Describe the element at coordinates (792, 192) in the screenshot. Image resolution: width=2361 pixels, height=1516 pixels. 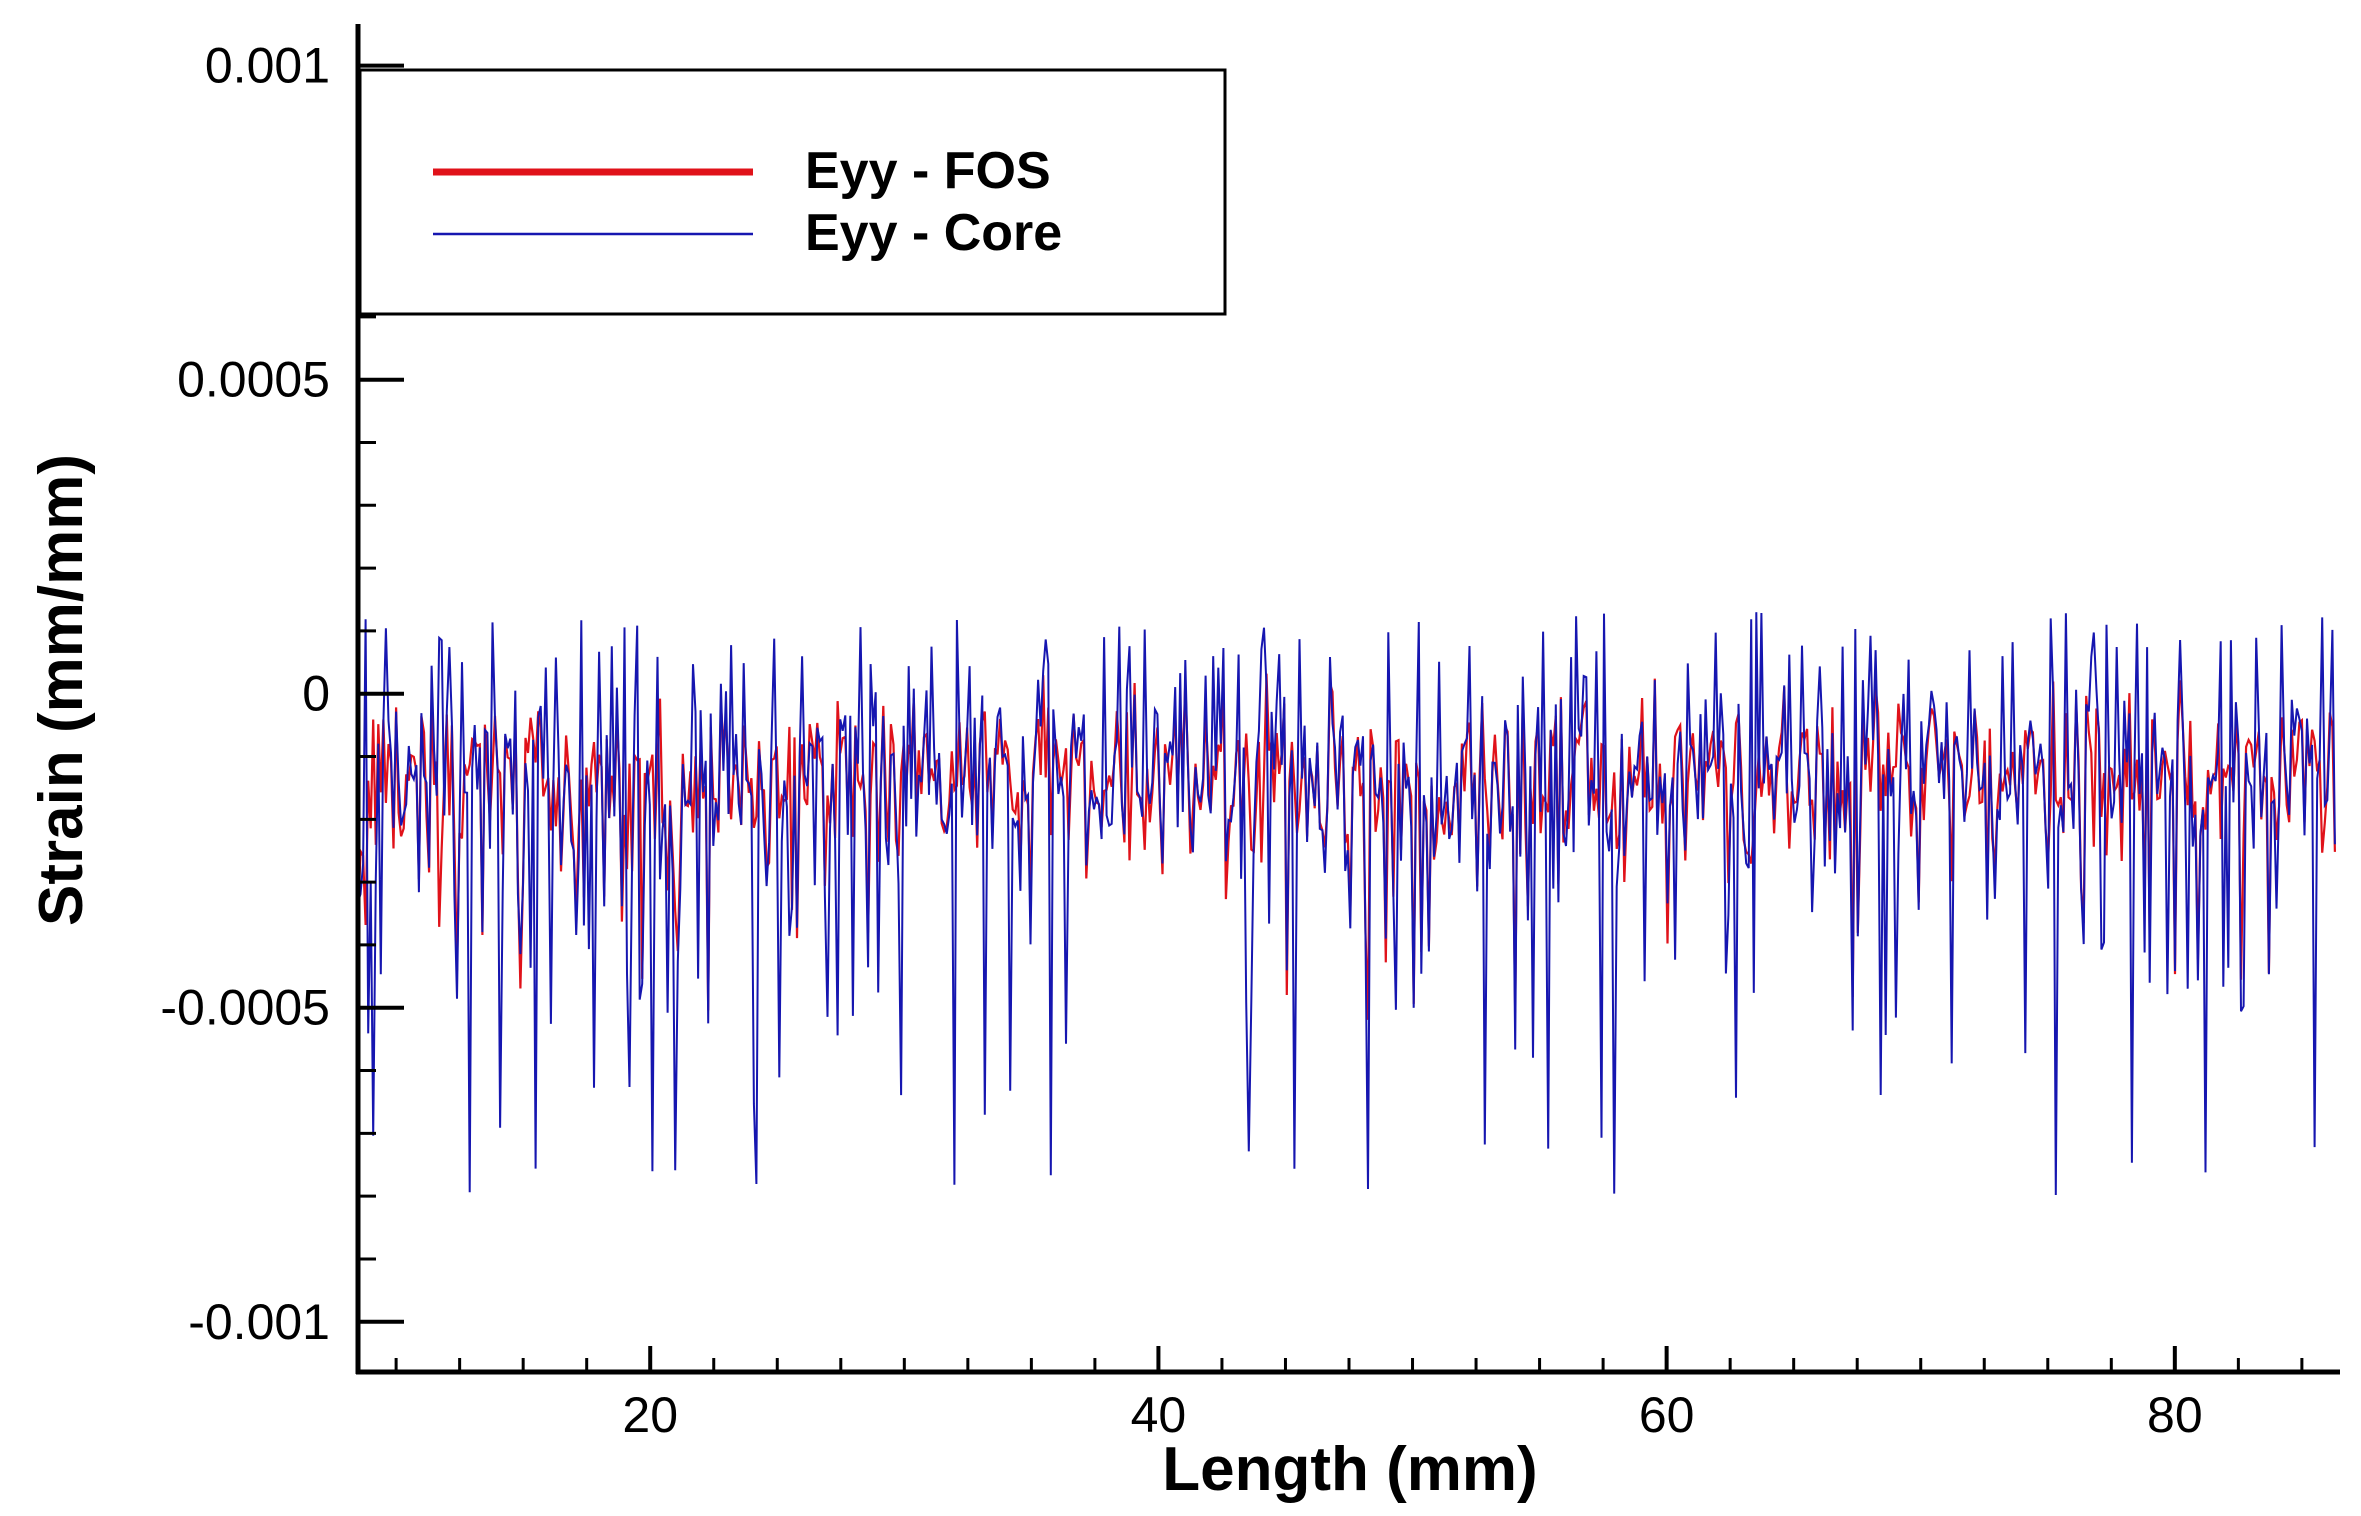
I see `legend-box` at that location.